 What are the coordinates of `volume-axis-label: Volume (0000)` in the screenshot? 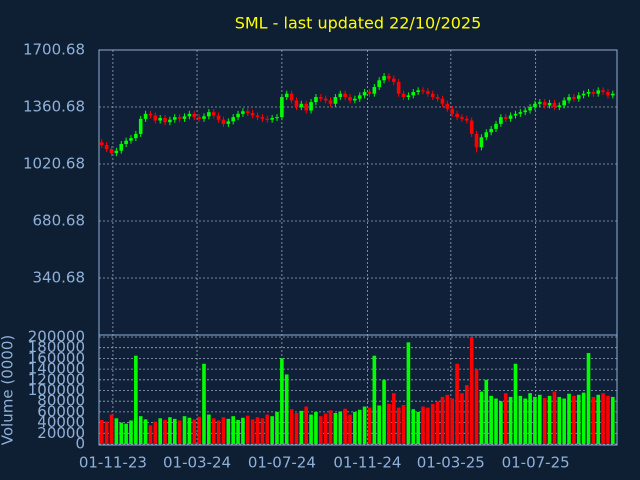 It's located at (8, 390).